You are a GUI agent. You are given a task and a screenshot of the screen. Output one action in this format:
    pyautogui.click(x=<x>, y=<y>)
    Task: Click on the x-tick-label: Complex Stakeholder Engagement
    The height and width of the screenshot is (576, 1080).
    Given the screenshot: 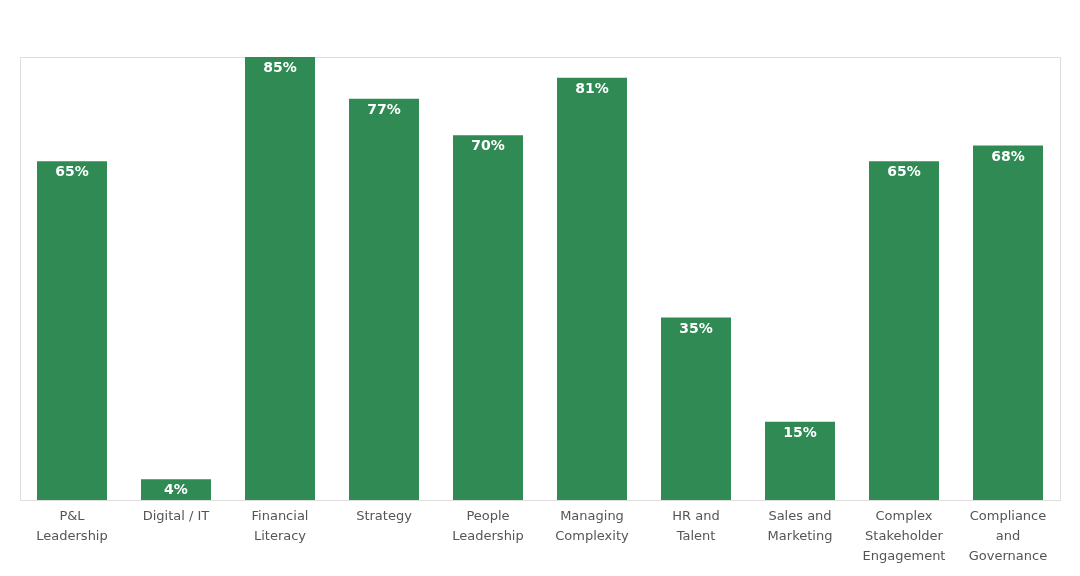 What is the action you would take?
    pyautogui.click(x=904, y=535)
    